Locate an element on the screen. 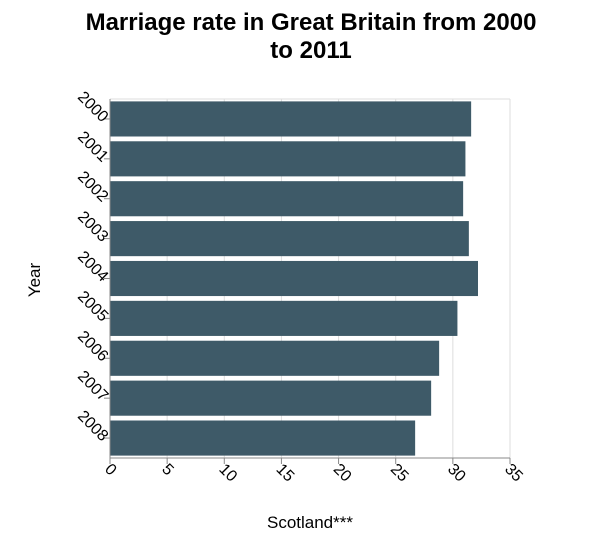  chart-title-line-1: Marriage rate in Great Britain from 2000 is located at coordinates (311, 22).